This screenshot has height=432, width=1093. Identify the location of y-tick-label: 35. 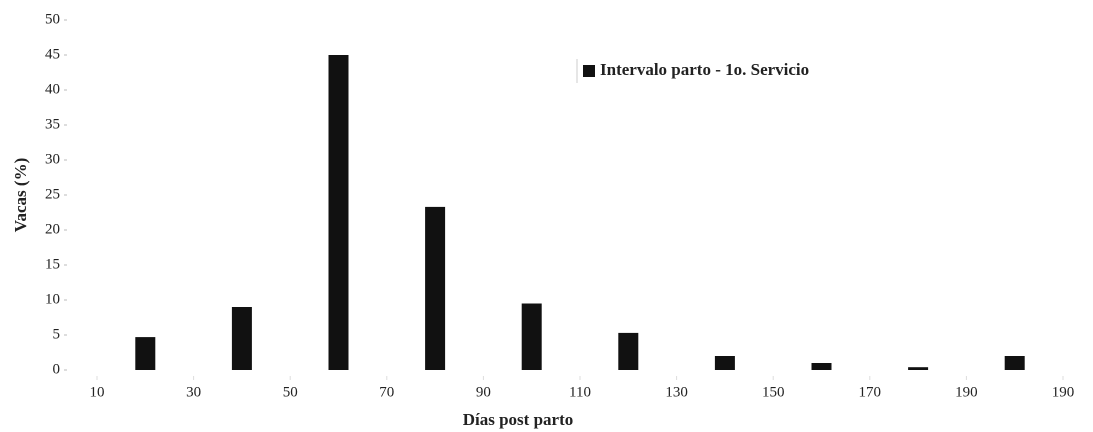
(52, 124).